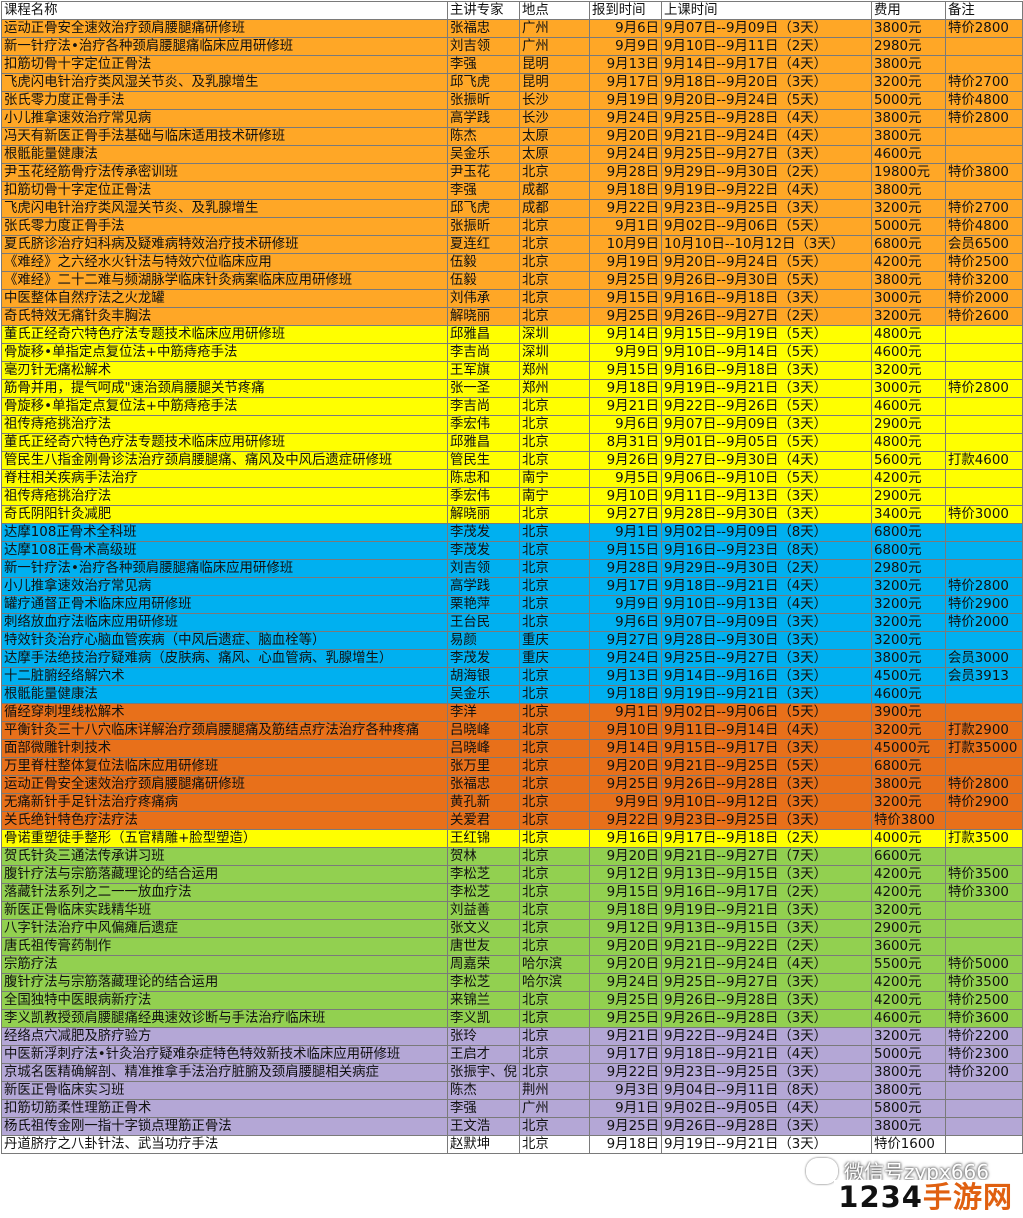  What do you see at coordinates (625, 712) in the screenshot?
I see `cell-report-date: 9月1日` at bounding box center [625, 712].